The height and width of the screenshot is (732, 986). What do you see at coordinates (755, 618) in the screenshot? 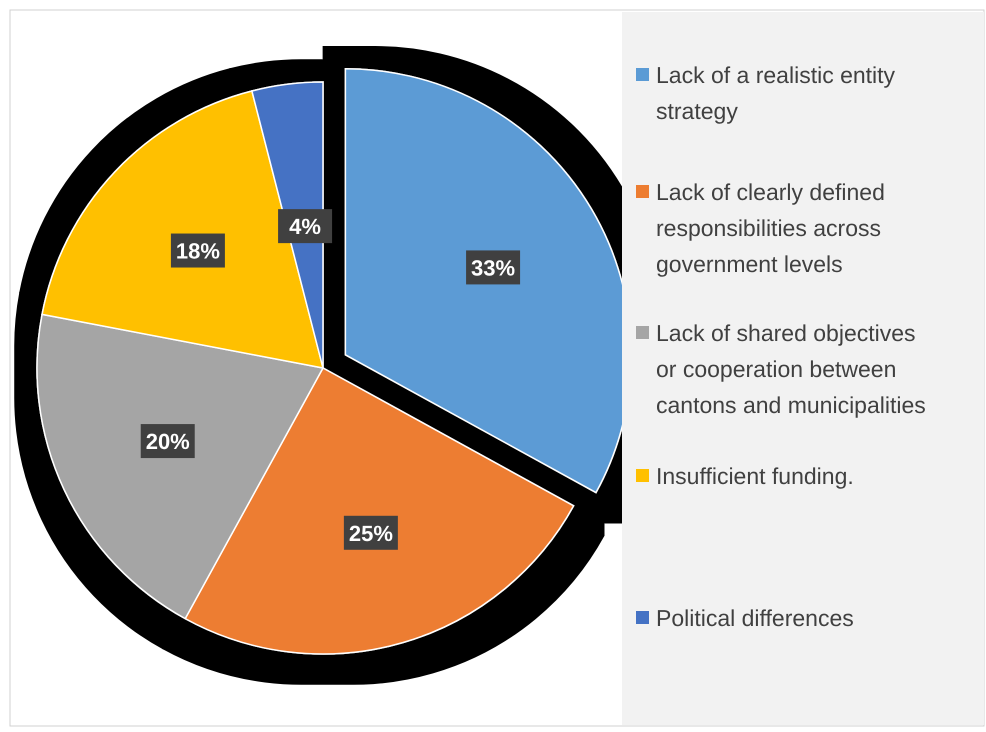
I see `legend-label: Political differences` at bounding box center [755, 618].